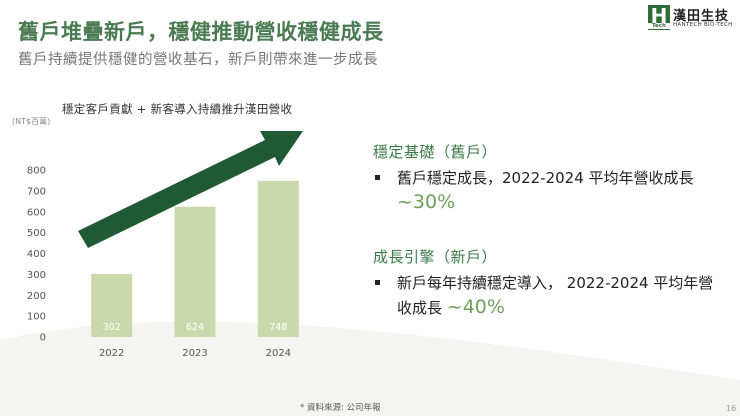 The image size is (740, 416). I want to click on bullet-text: 新戶每年持續穩定導入， 2022-2024 平均年營收成長, so click(555, 295).